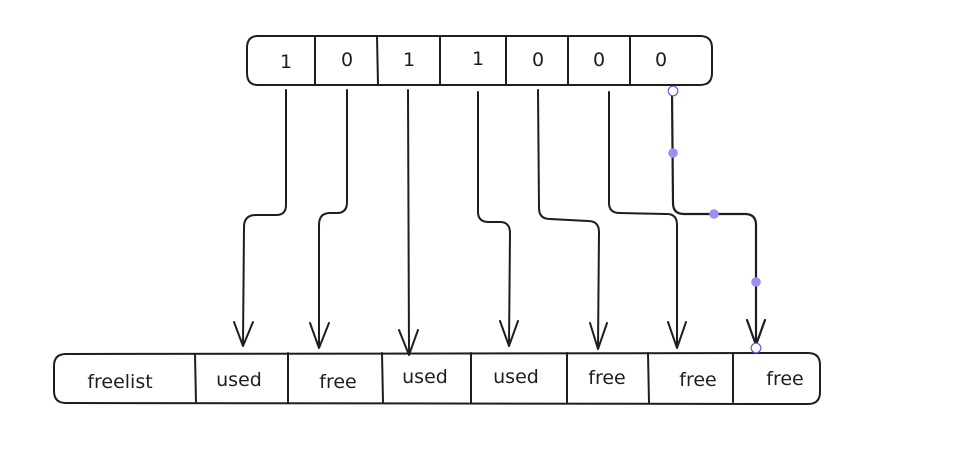 This screenshot has height=450, width=977. I want to click on connector-end-handle, so click(756, 348).